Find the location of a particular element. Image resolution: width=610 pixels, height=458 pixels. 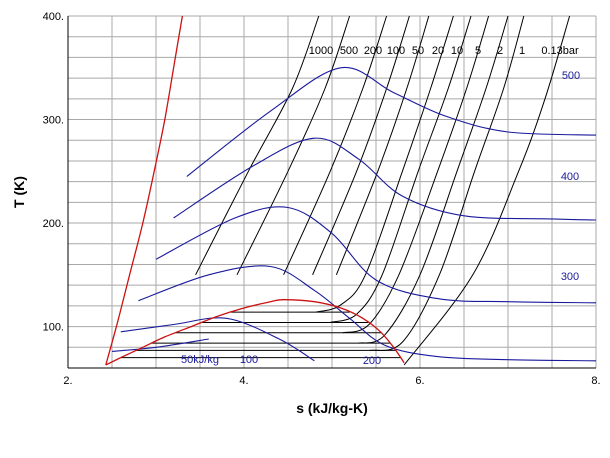

saturation-dome is located at coordinates (255, 332).